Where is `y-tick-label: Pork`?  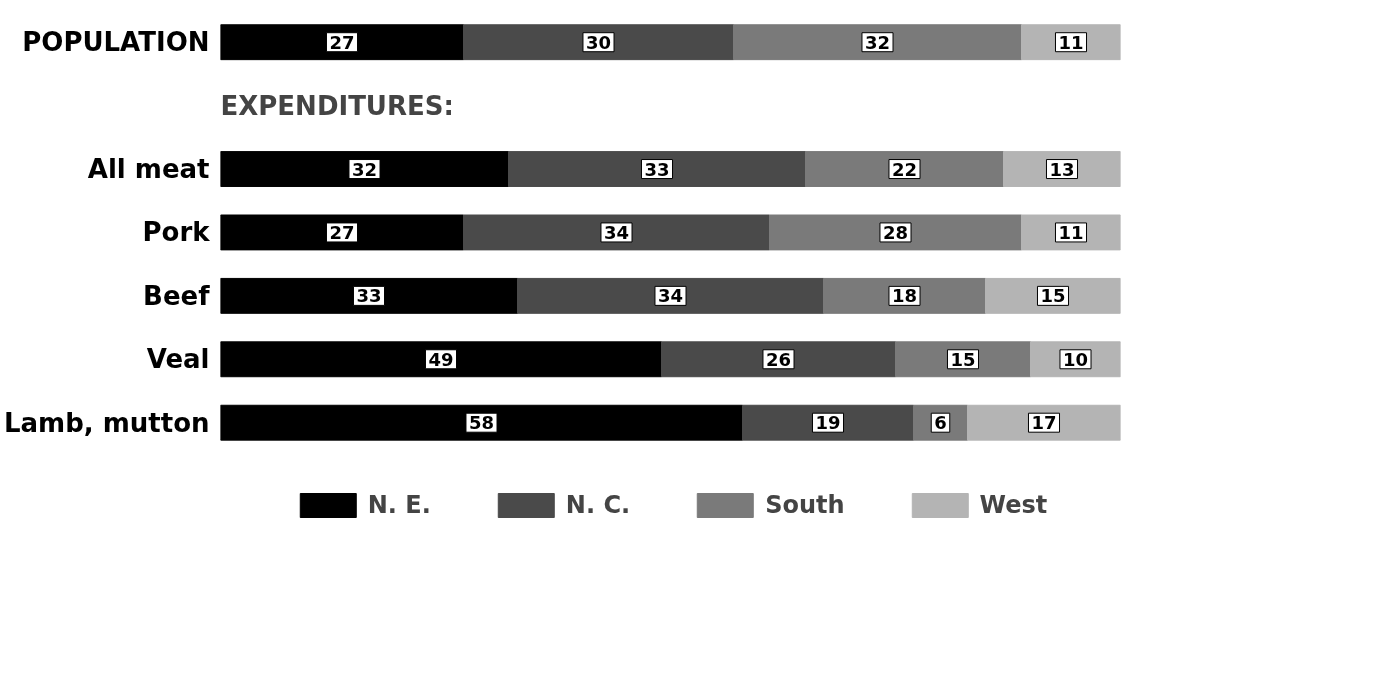 y-tick-label: Pork is located at coordinates (176, 232).